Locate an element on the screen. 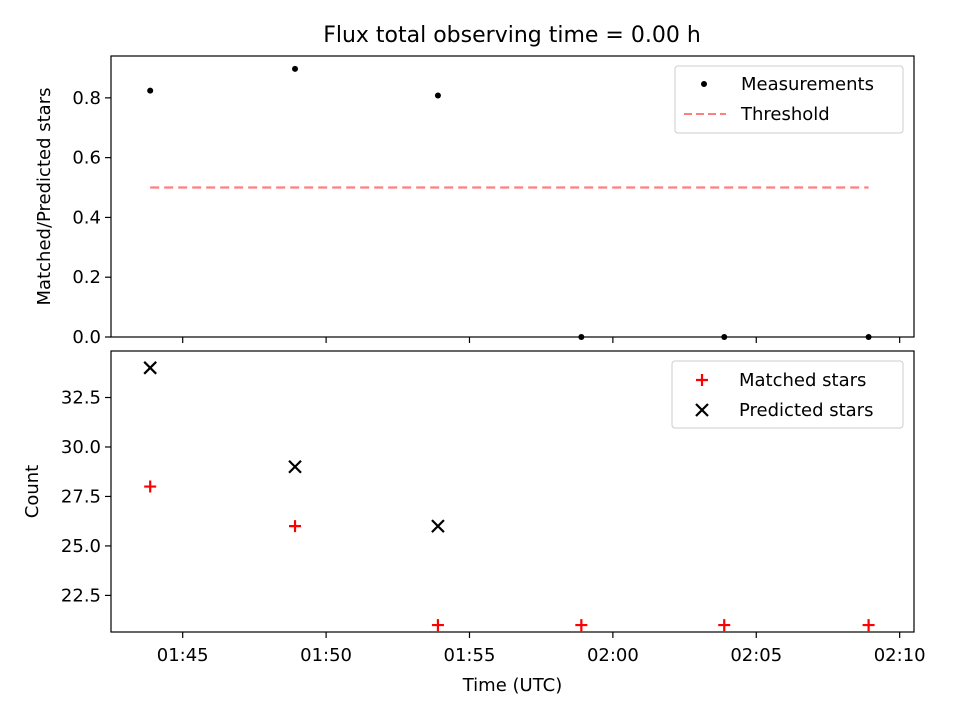 The width and height of the screenshot is (960, 720). legend-measurements-label: Measurements is located at coordinates (807, 84).